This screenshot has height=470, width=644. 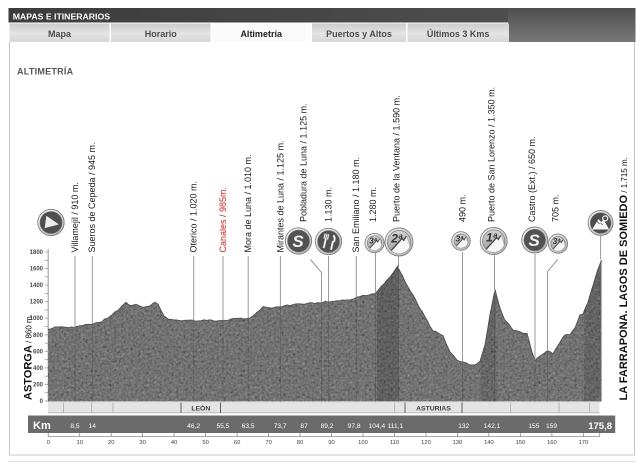 What do you see at coordinates (37, 270) in the screenshot?
I see `svg-text: 1600` at bounding box center [37, 270].